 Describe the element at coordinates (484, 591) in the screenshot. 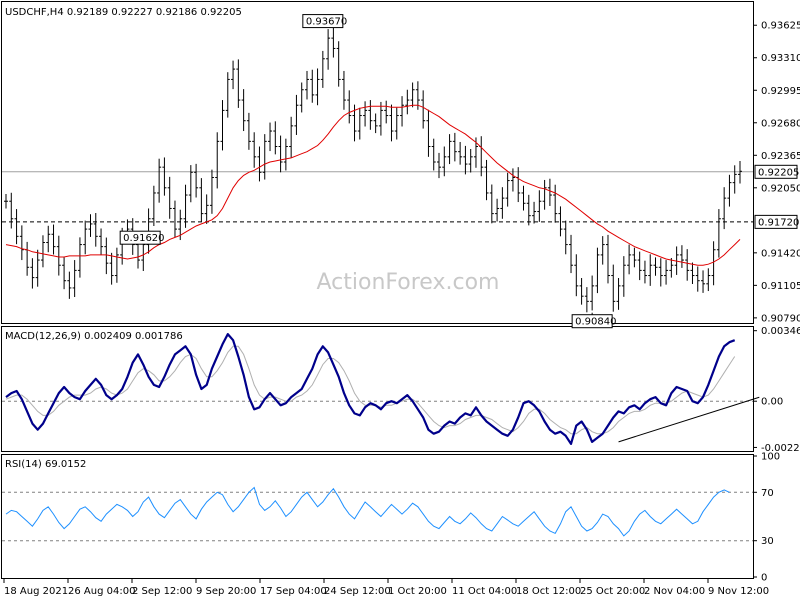

I see `time-tick-label: 11 Oct 04:00` at that location.